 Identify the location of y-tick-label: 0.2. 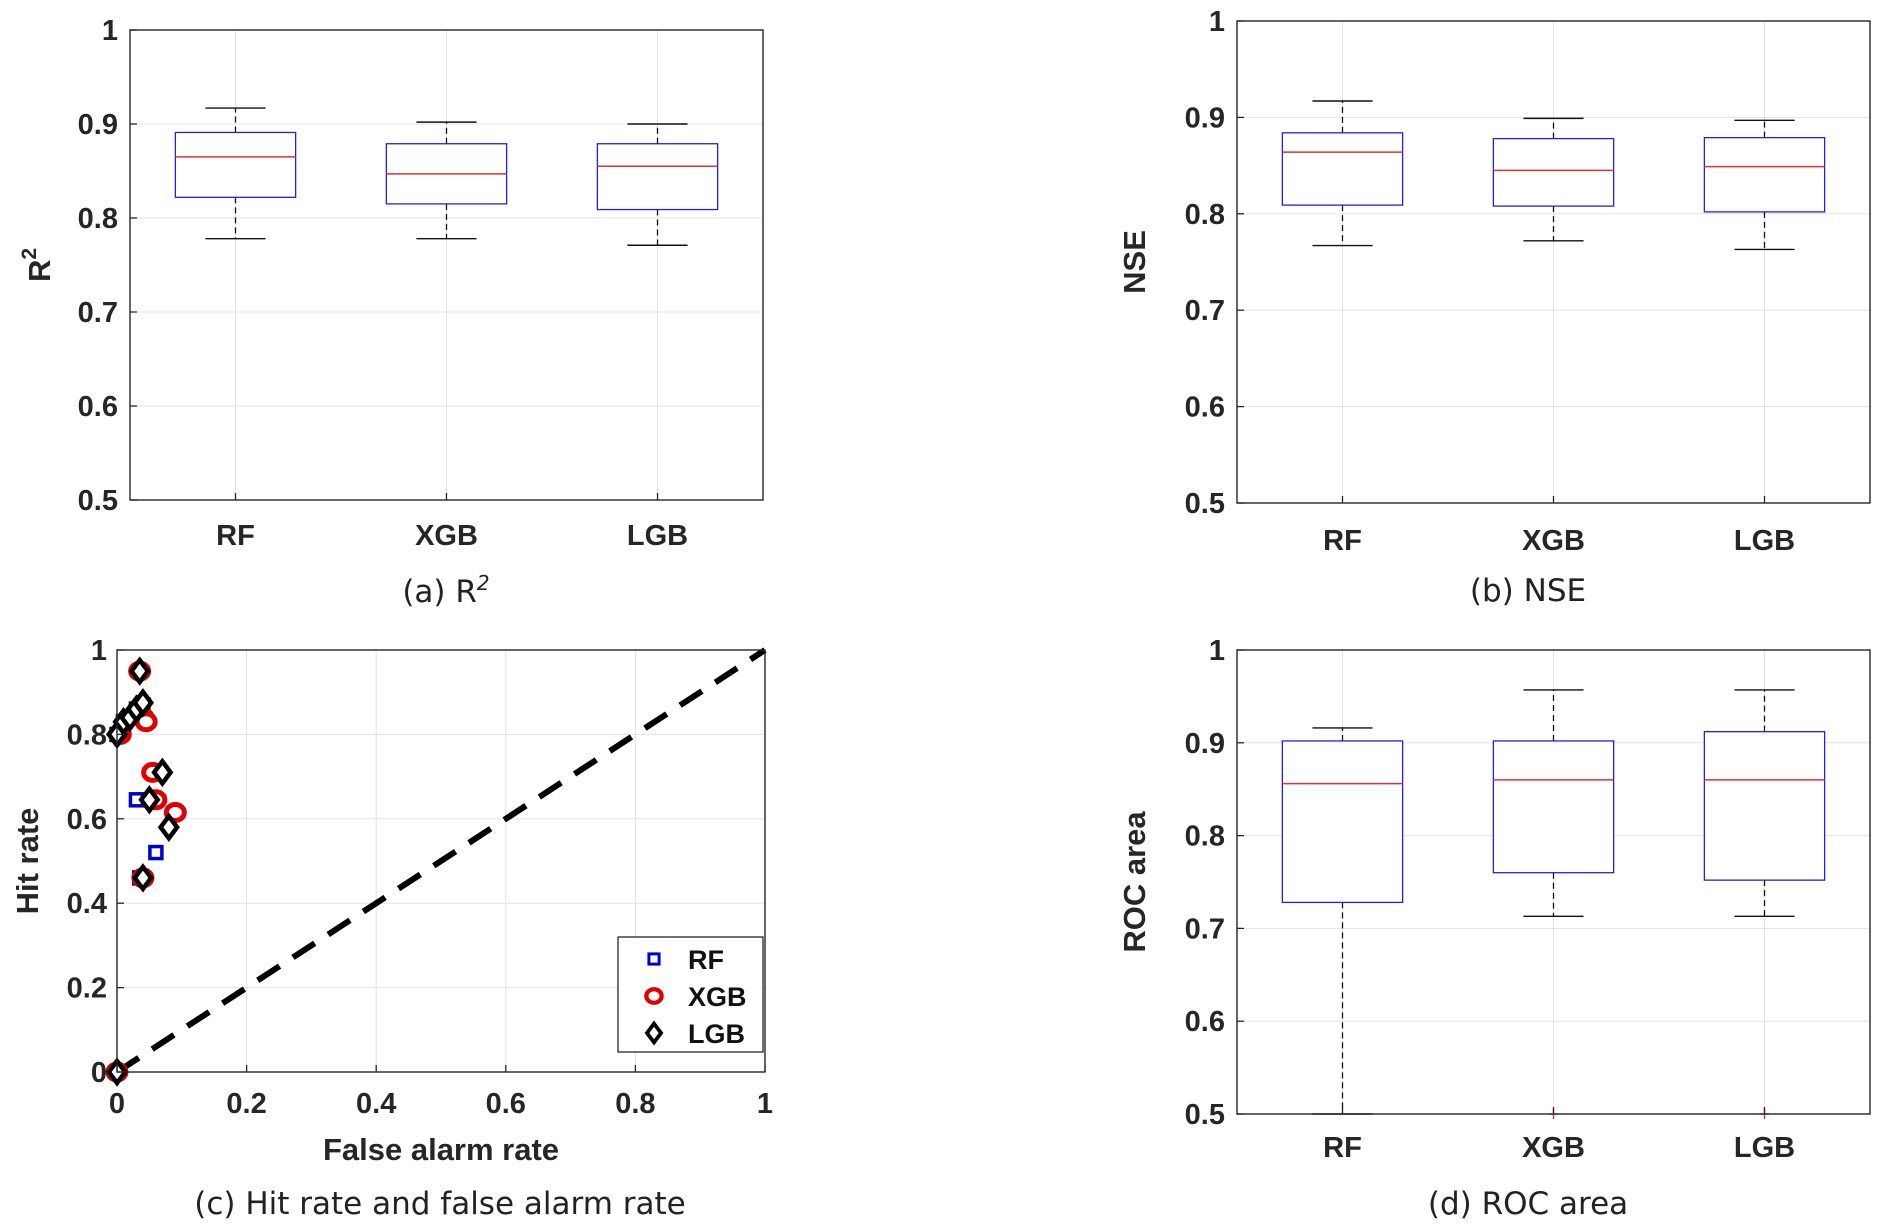
(87, 989).